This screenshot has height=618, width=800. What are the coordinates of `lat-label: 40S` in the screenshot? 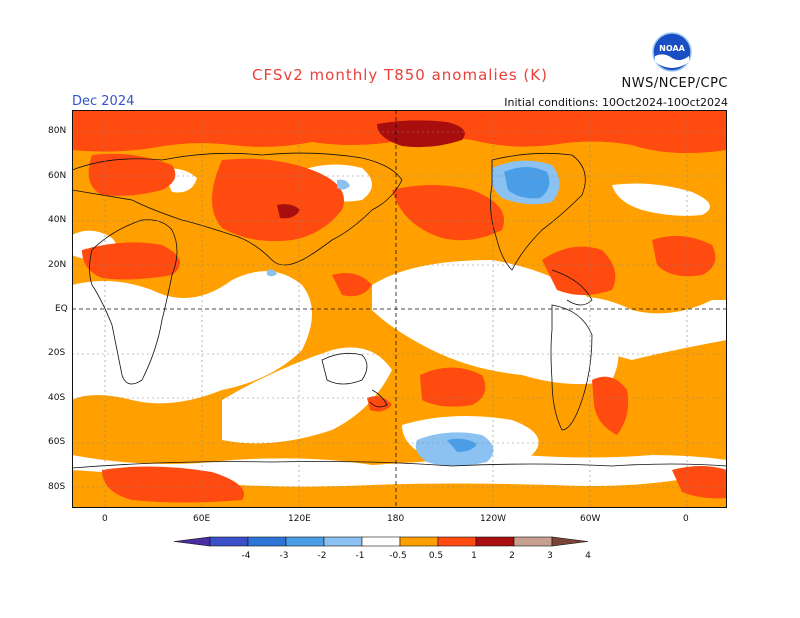 It's located at (57, 398).